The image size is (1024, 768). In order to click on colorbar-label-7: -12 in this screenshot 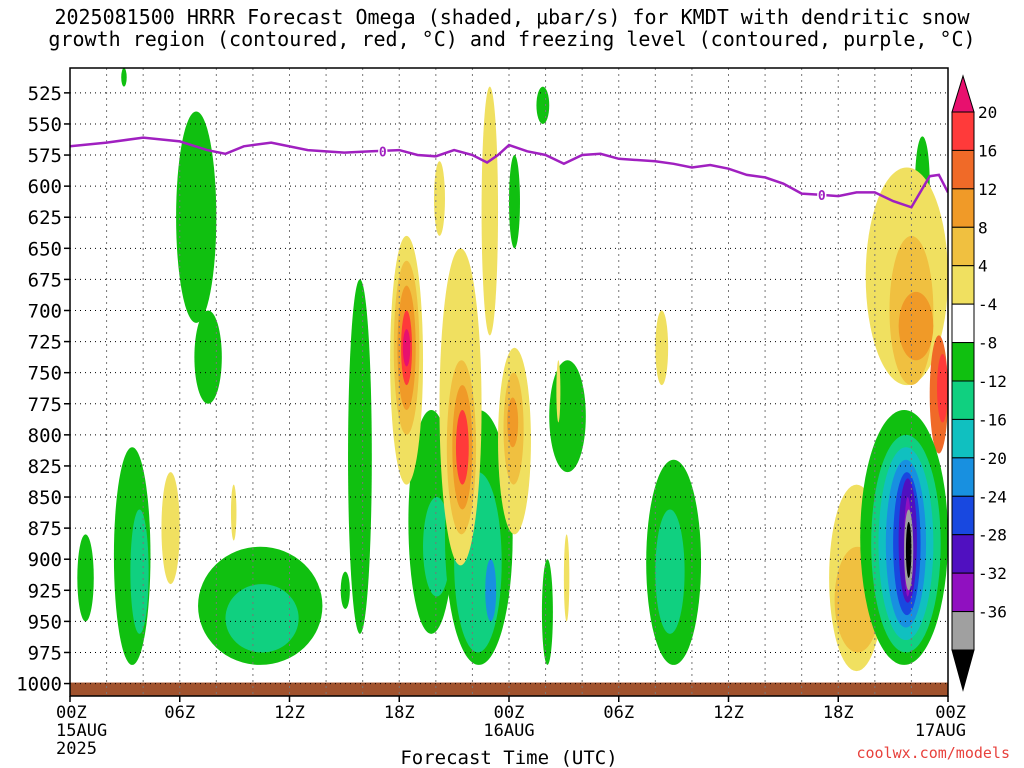, I will do `click(992, 381)`.